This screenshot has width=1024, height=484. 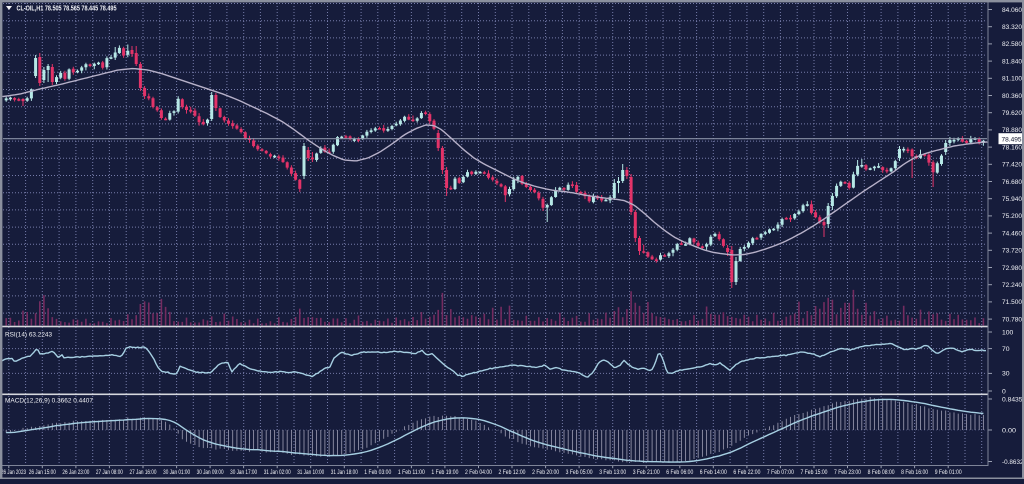 I want to click on svg-text: 7 Feb 07:00, so click(x=780, y=472).